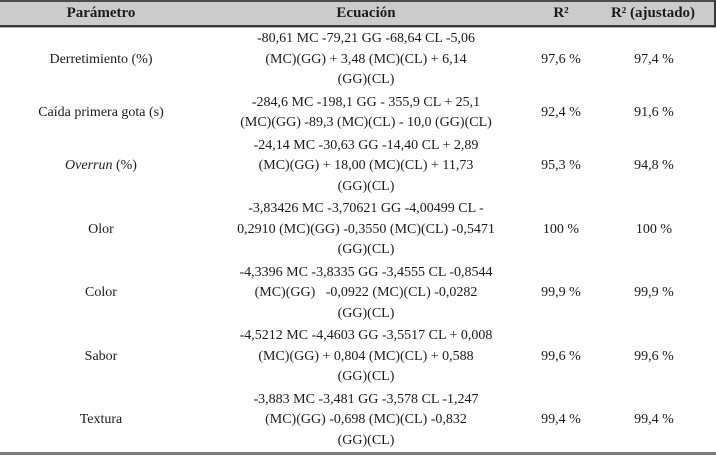 This screenshot has width=716, height=464. Describe the element at coordinates (89, 165) in the screenshot. I see `param-text: Overrun` at that location.